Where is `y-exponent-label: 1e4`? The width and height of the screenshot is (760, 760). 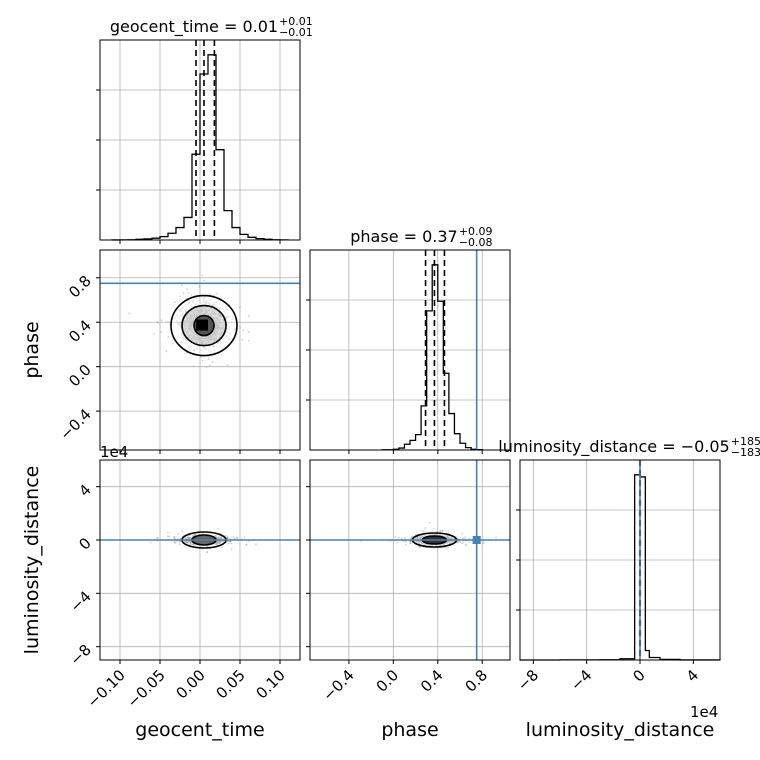
y-exponent-label: 1e4 is located at coordinates (114, 452).